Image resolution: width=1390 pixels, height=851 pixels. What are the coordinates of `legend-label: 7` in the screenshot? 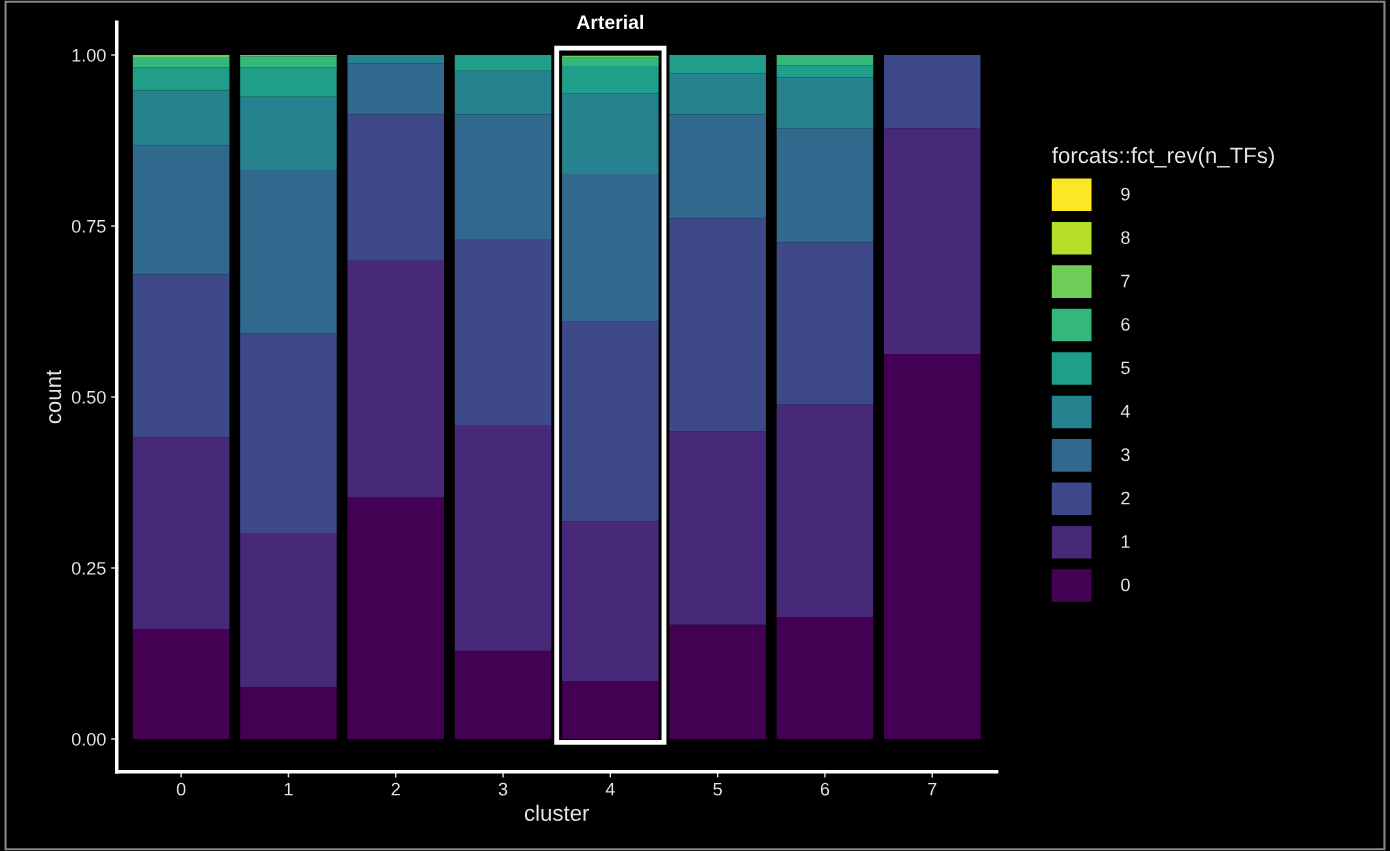 It's located at (1125, 281).